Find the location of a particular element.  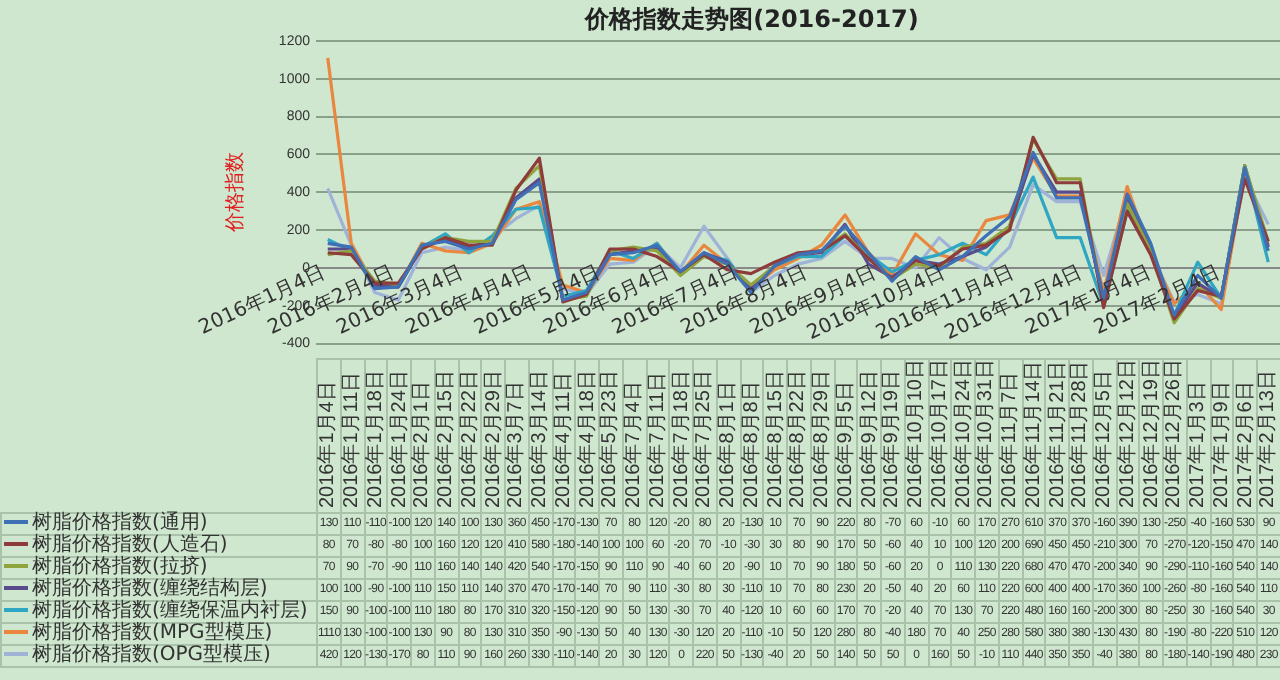

x-tick-label: 2016年11月14日 is located at coordinates (1033, 434).